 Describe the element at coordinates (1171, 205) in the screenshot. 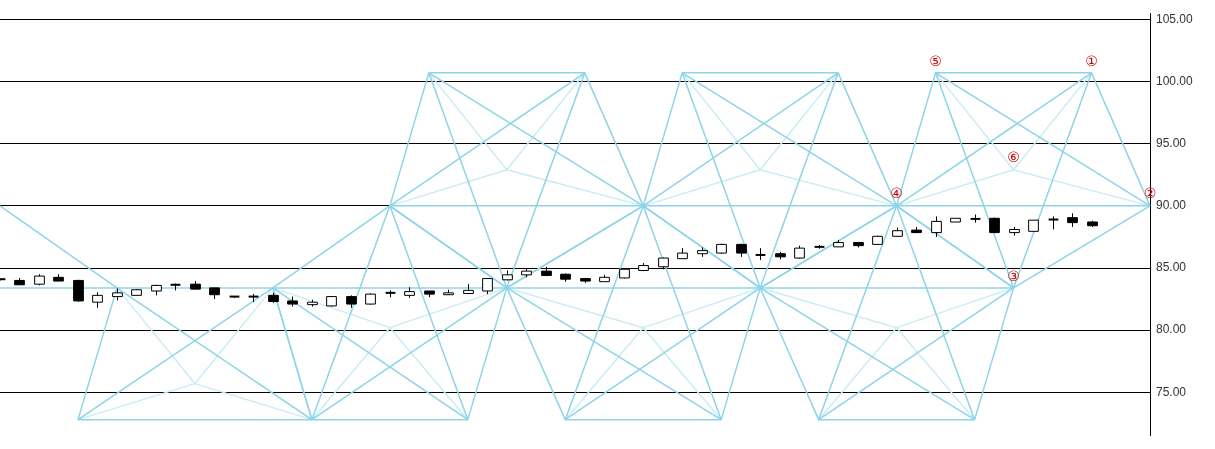

I see `y-tick-label: 90.00` at that location.